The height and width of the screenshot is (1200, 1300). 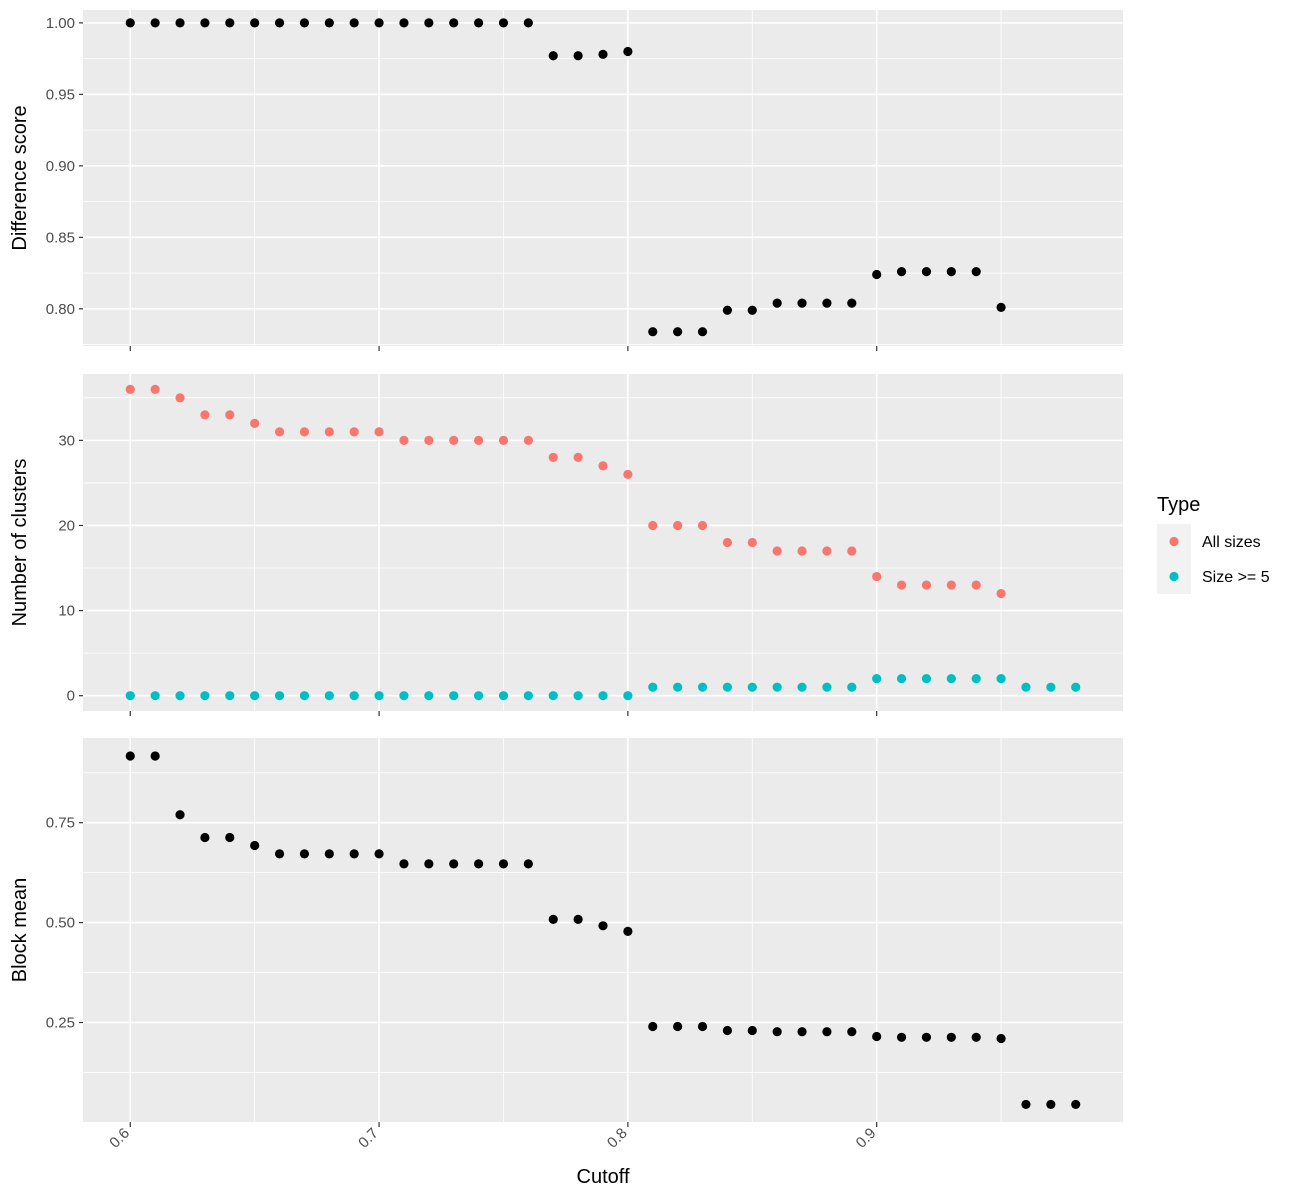 What do you see at coordinates (503, 696) in the screenshot?
I see `data-point: 0.75, 0` at bounding box center [503, 696].